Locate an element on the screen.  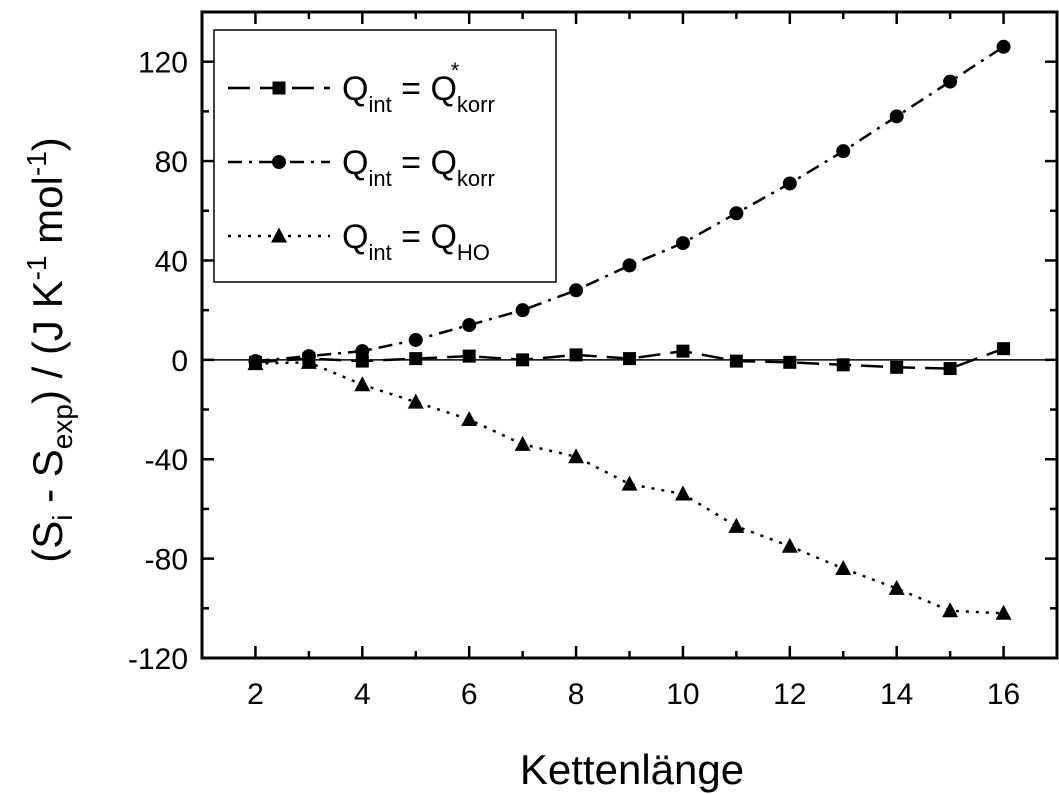
legend-box is located at coordinates (385, 156).